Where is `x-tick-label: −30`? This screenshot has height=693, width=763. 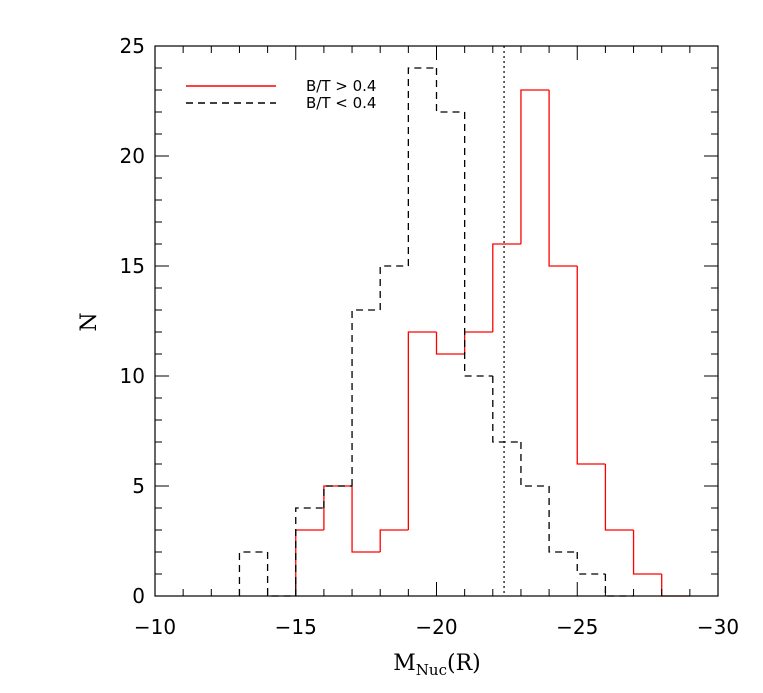 x-tick-label: −30 is located at coordinates (718, 627).